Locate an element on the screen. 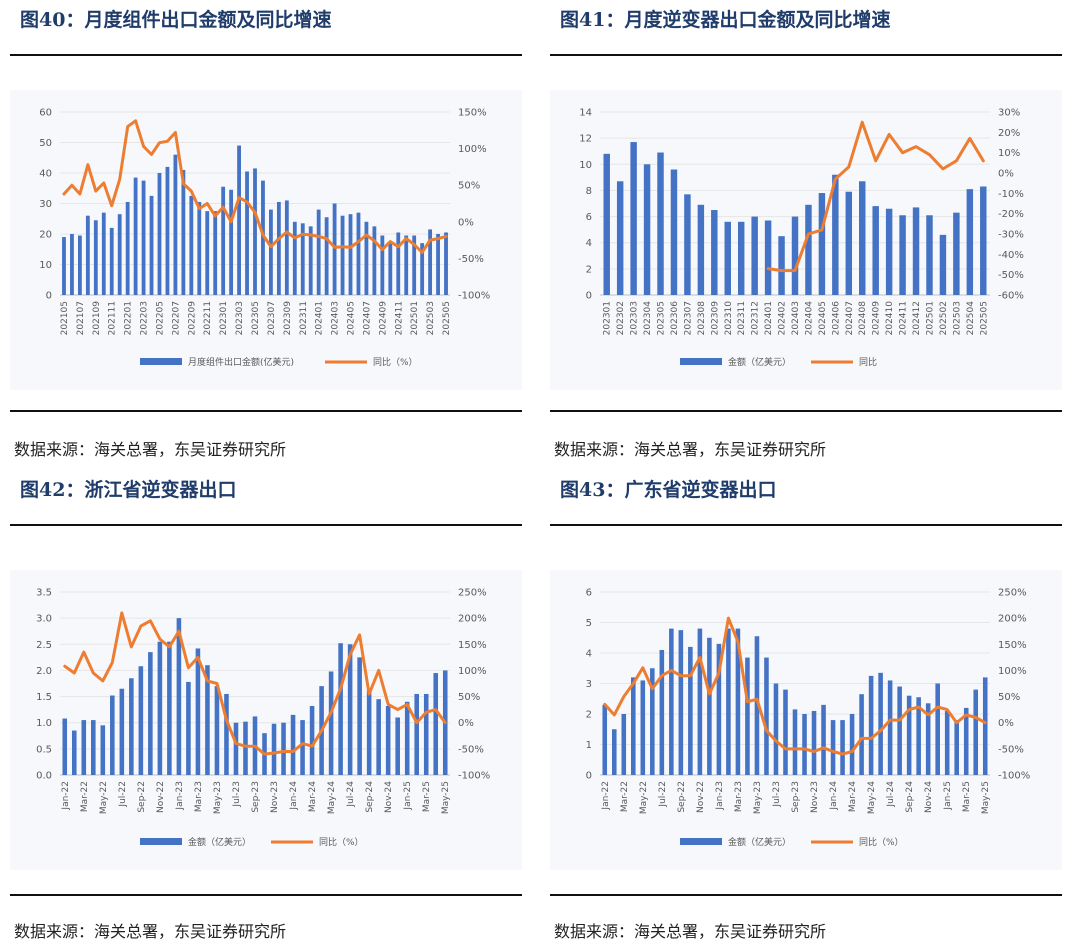 The width and height of the screenshot is (1080, 949). x-tick-label: 202311 is located at coordinates (304, 318).